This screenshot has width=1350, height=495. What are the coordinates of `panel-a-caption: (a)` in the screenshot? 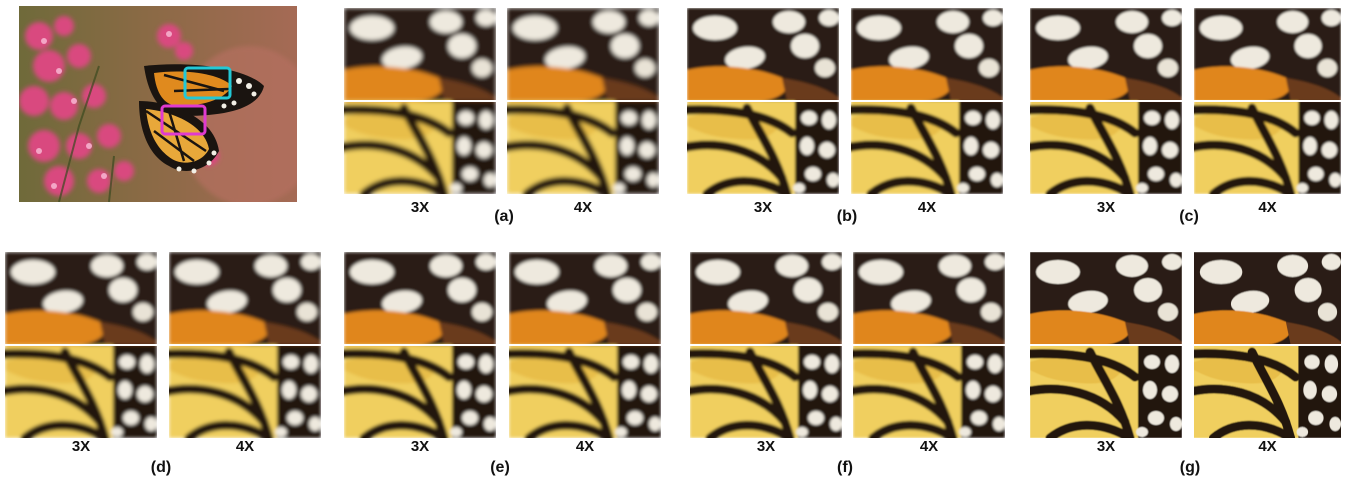 It's located at (504, 216).